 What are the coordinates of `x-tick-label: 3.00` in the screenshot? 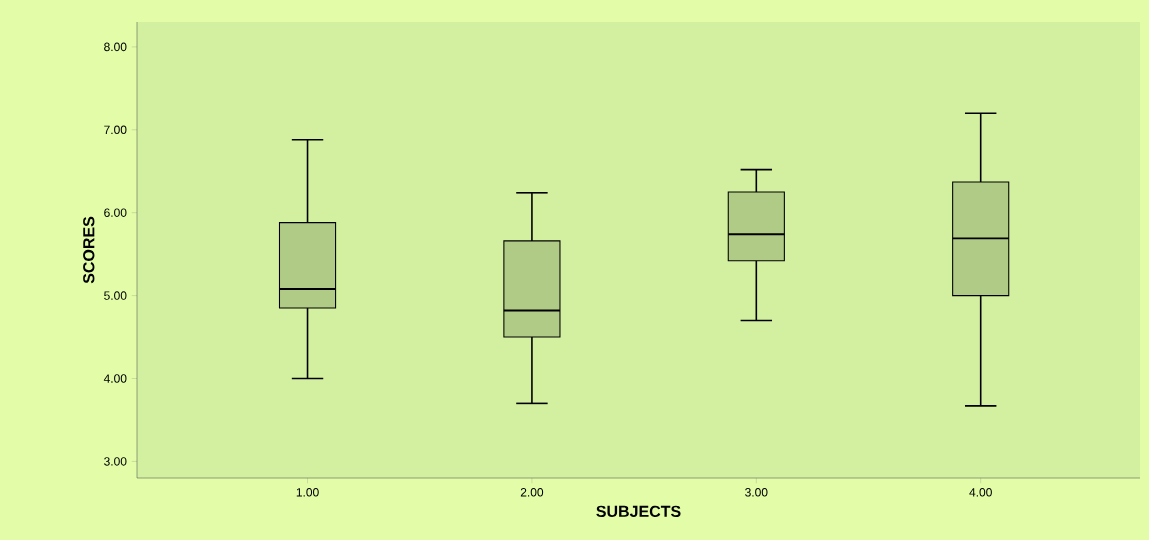 It's located at (756, 492).